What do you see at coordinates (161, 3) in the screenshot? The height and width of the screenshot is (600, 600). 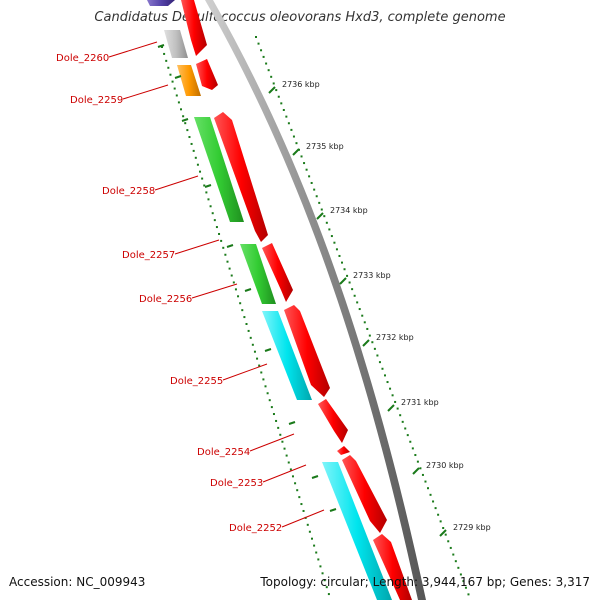 I see `gene-block-purple` at bounding box center [161, 3].